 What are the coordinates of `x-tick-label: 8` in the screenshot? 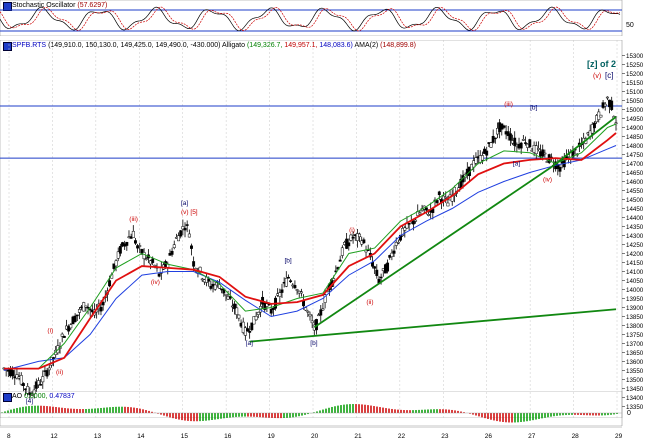 It's located at (9, 436).